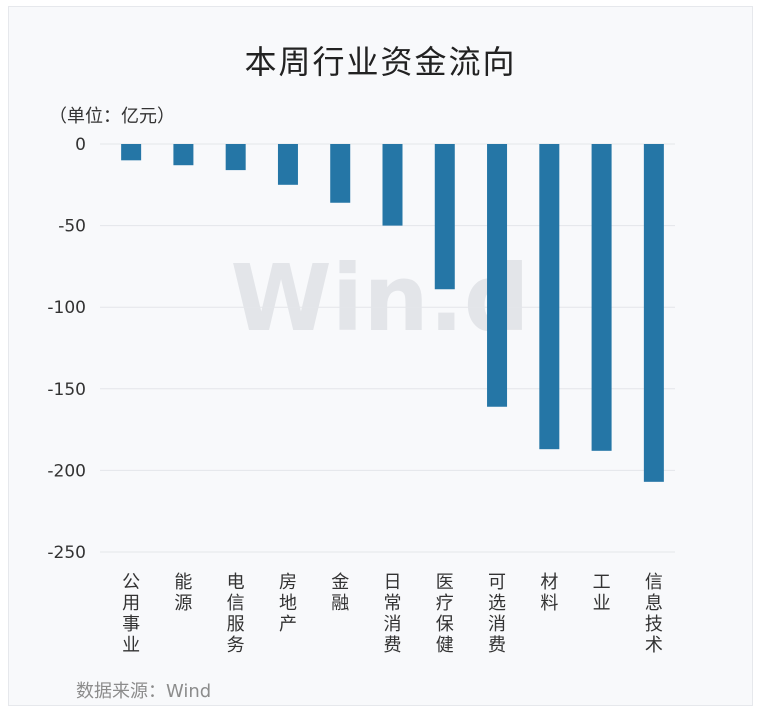  What do you see at coordinates (80, 145) in the screenshot?
I see `y-tick-label: 0` at bounding box center [80, 145].